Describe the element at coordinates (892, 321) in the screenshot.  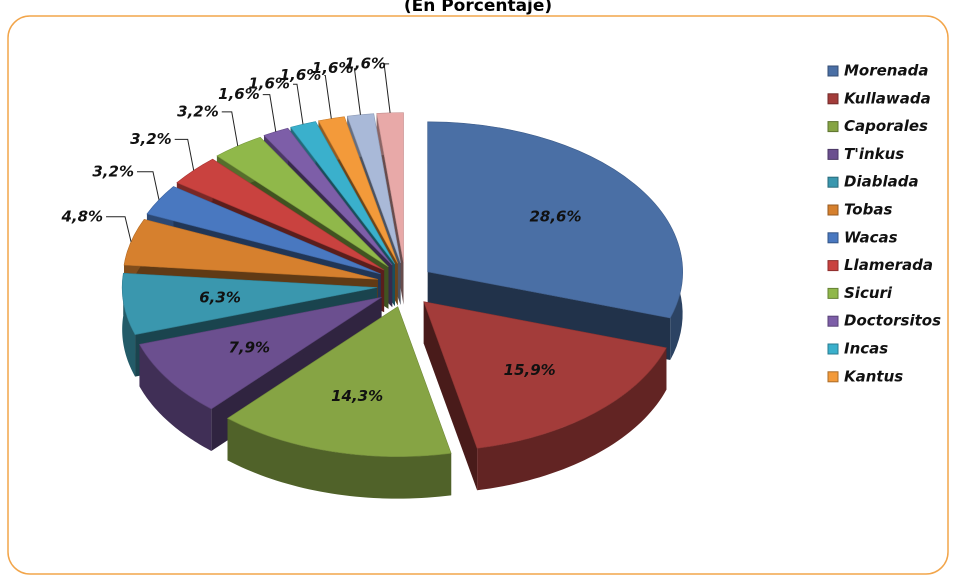
I see `legend-label: Doctorsitos` at that location.